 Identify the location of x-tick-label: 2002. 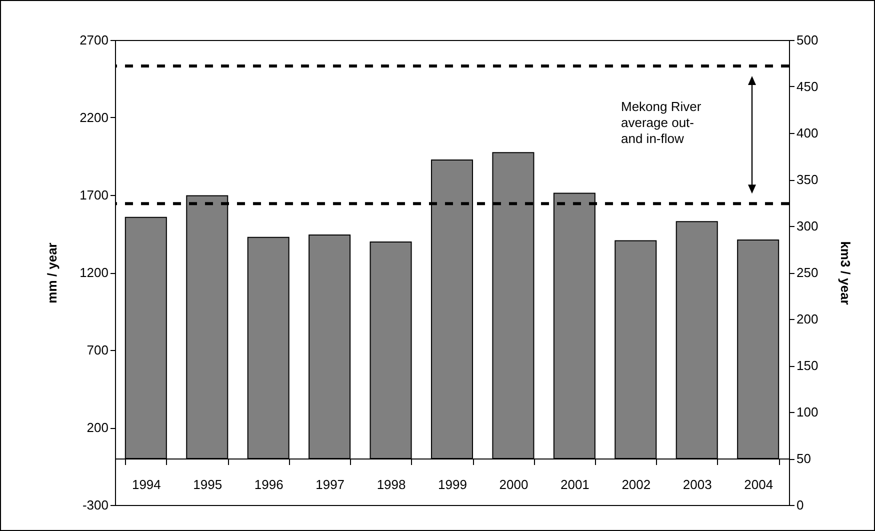
(636, 484).